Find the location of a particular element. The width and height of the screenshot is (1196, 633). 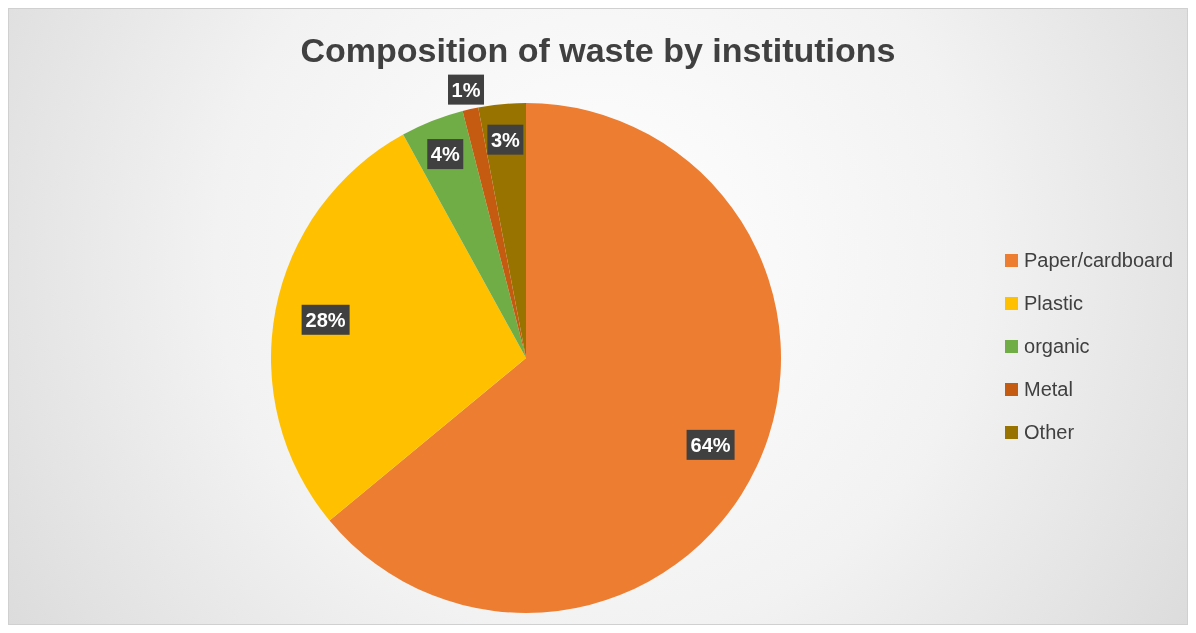

legend-label: Paper/cardboard is located at coordinates (1098, 260).